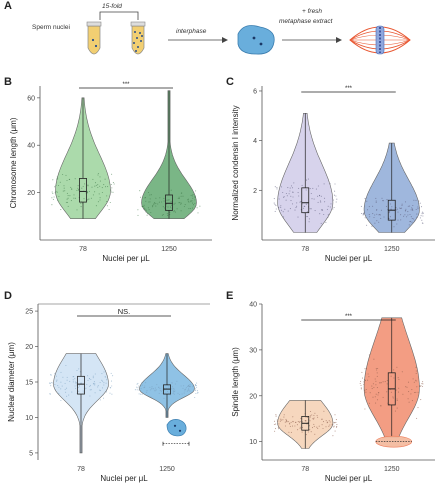 The image size is (443, 499). I want to click on y-tick-label: 40, so click(253, 305).